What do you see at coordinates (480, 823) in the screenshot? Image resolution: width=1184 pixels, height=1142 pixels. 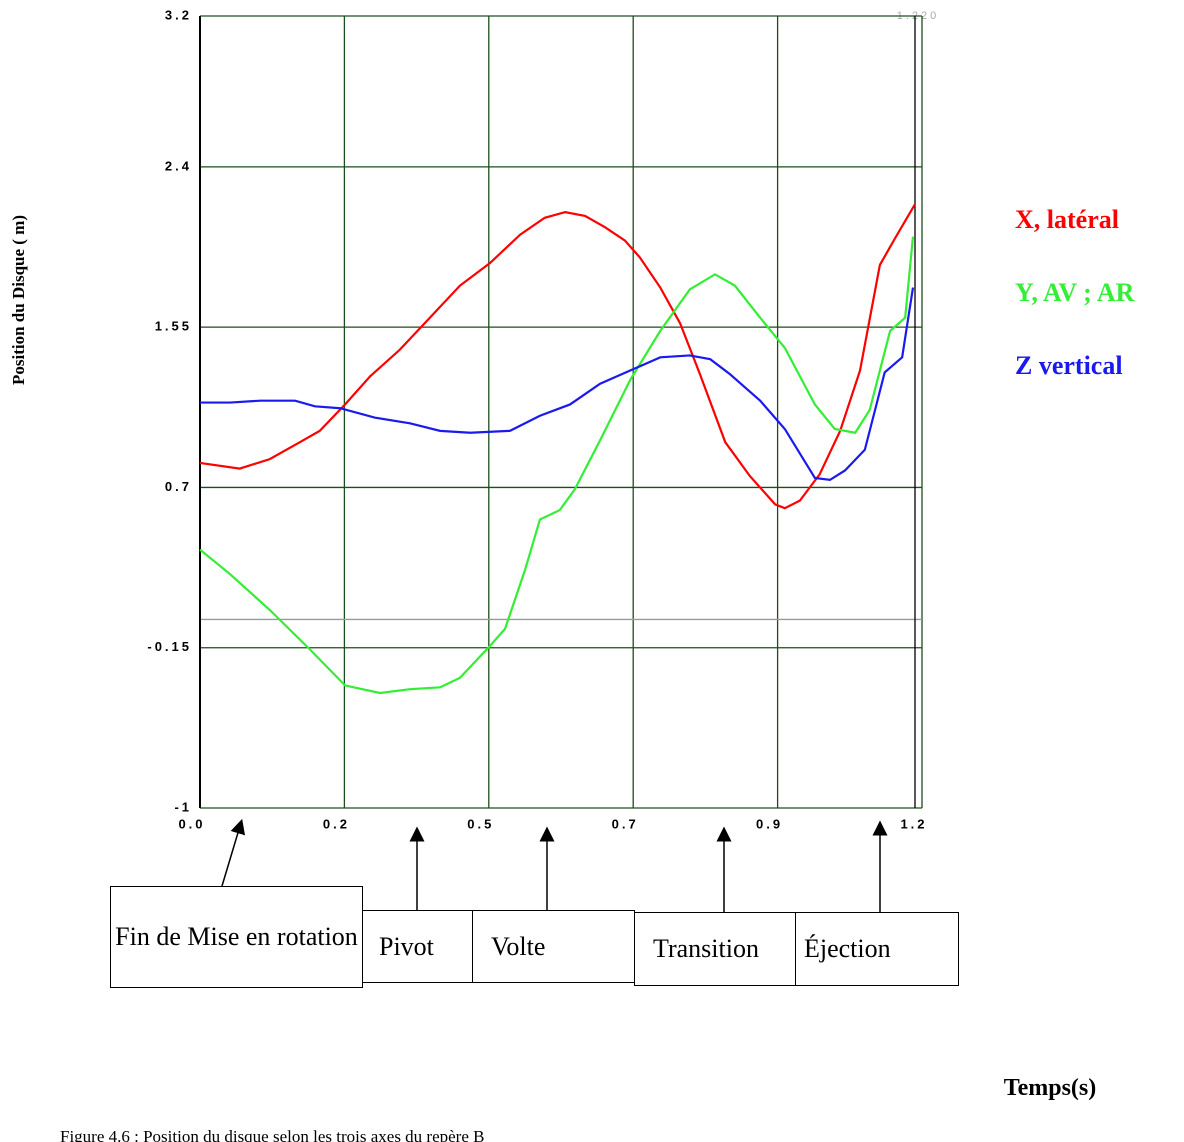 I see `x-tick-label: 0.5` at bounding box center [480, 823].